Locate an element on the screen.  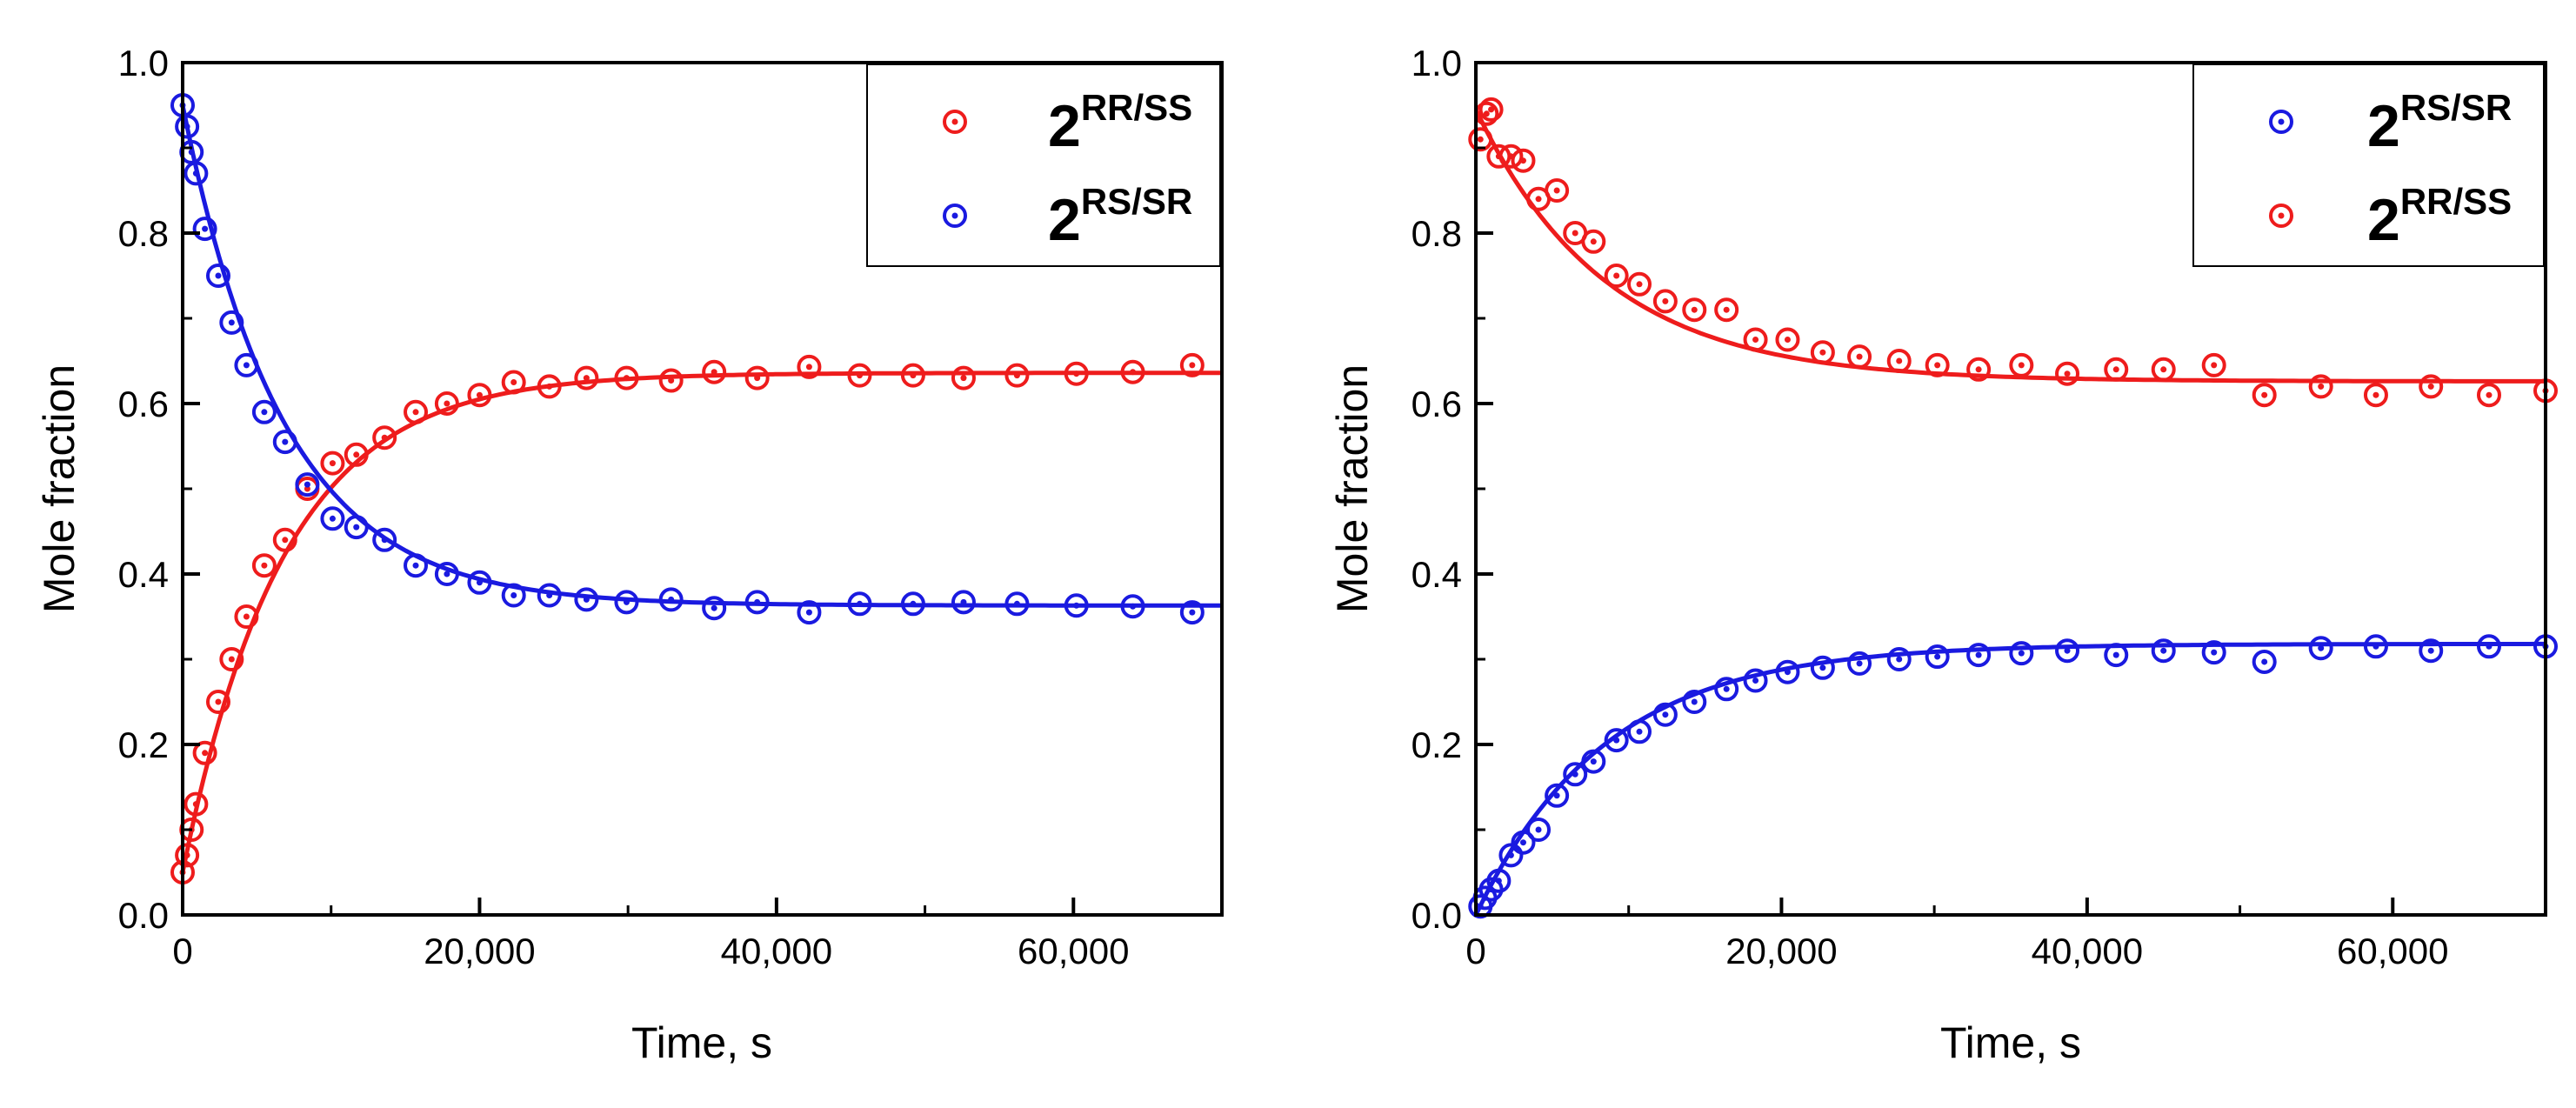
y-tick-label: 1.0 is located at coordinates (143, 63).